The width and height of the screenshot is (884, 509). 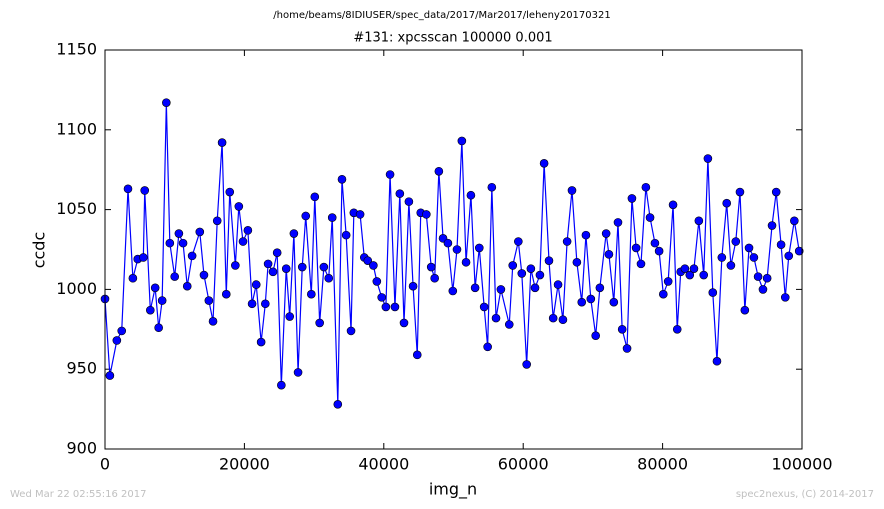 I want to click on y-tick-label: 1050, so click(x=76, y=208).